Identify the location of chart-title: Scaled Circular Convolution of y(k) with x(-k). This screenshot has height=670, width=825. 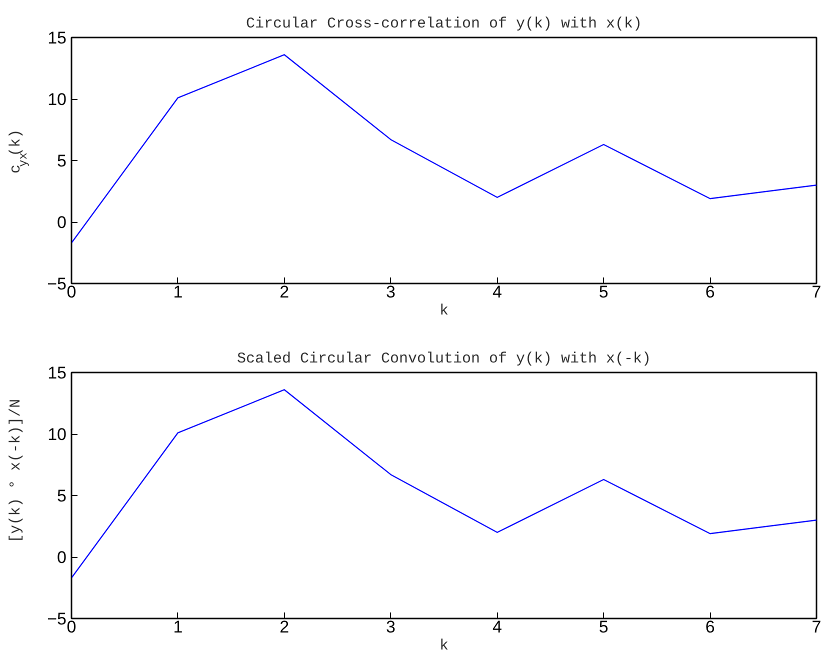
(444, 359).